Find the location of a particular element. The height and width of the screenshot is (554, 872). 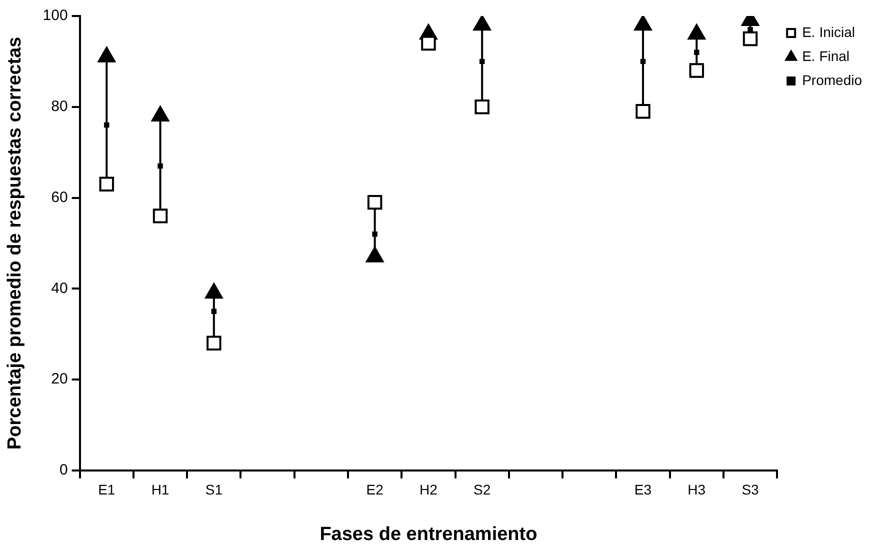

legend-label: Promedio is located at coordinates (832, 80).